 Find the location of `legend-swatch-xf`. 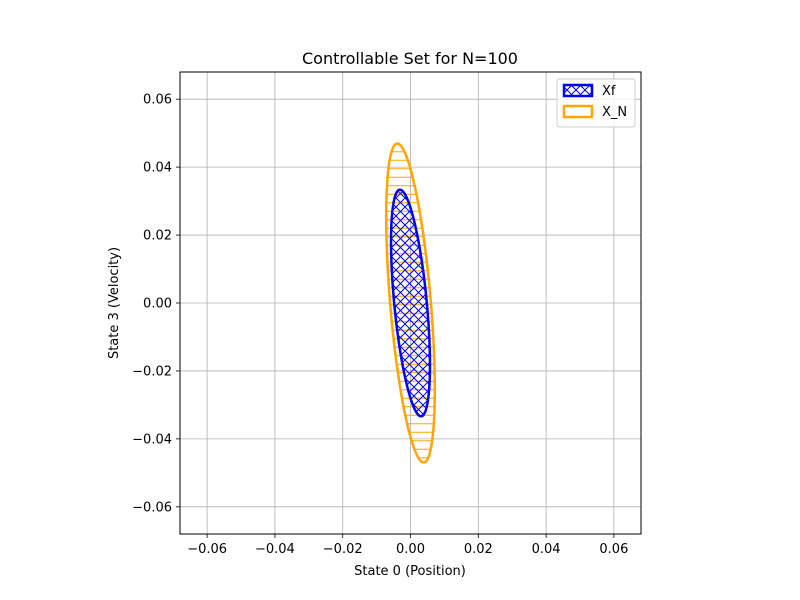

legend-swatch-xf is located at coordinates (578, 90).